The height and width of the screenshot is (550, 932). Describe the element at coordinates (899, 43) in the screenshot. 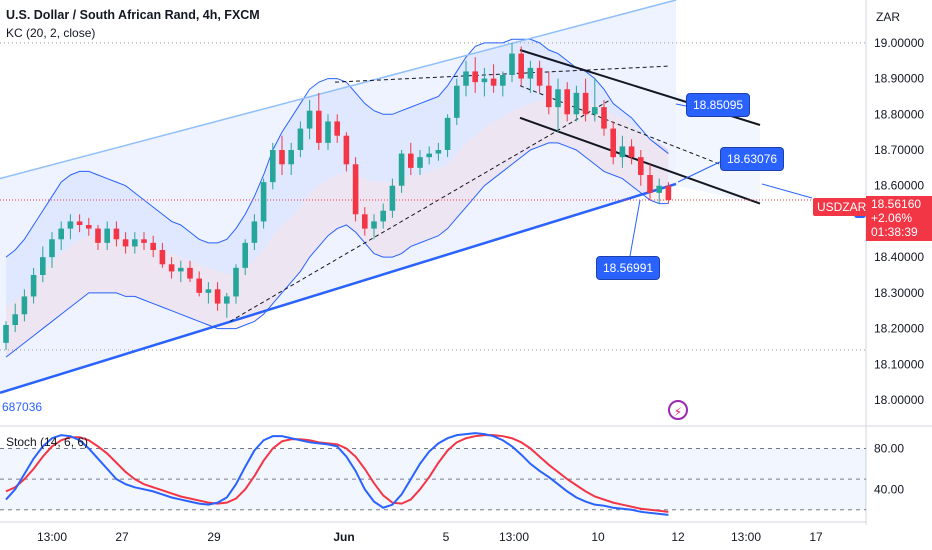

I see `y-tick-label: 19.00000` at that location.